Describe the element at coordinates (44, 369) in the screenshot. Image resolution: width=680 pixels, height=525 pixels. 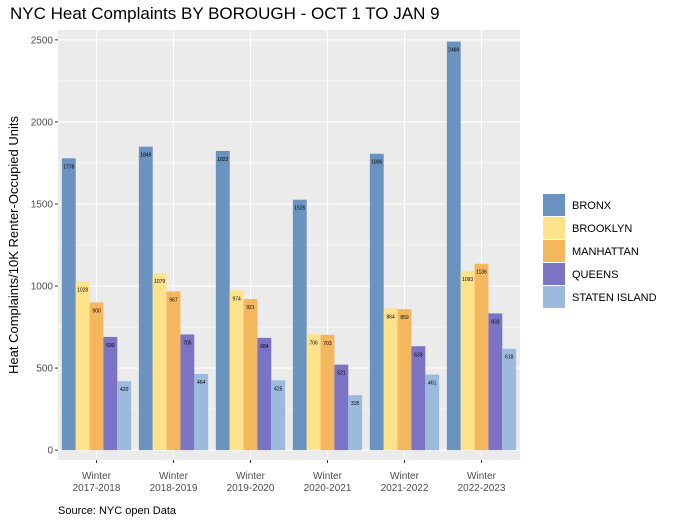
I see `y-tick-label: 500` at that location.